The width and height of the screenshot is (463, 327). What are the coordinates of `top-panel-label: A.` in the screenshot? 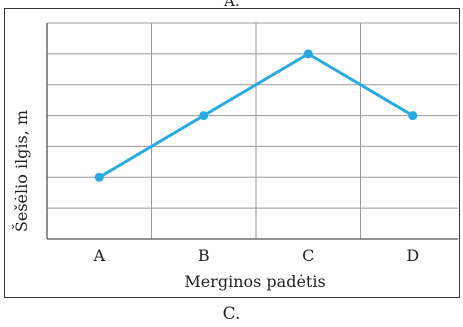 It's located at (232, 5).